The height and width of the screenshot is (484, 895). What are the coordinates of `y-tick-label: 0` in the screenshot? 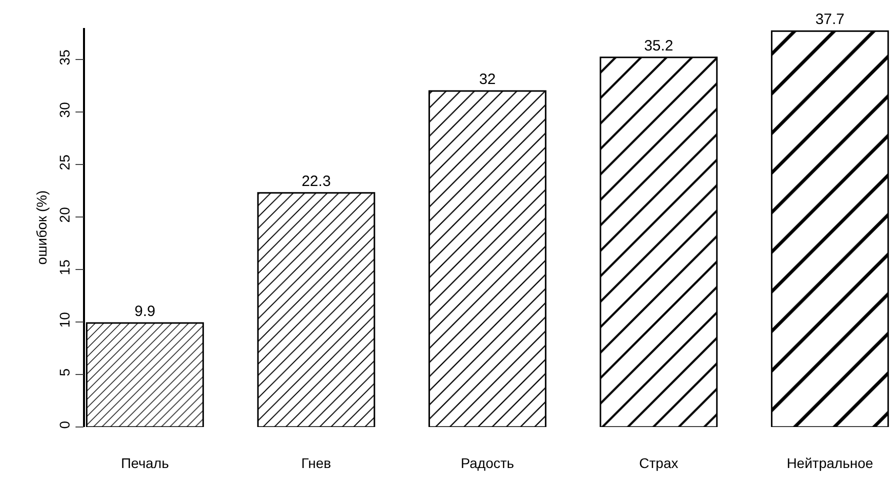 It's located at (64, 424).